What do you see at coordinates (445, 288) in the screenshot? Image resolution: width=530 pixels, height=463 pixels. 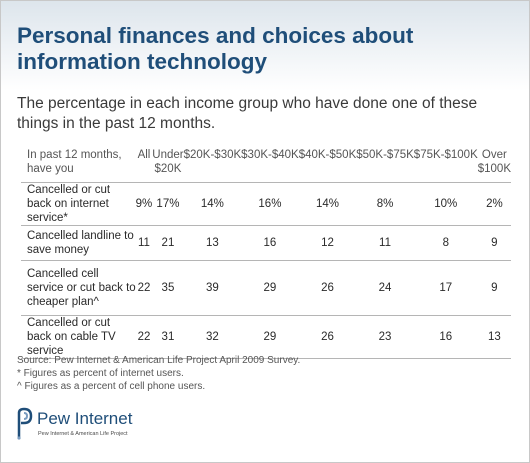 I see `table-cell: 17` at bounding box center [445, 288].